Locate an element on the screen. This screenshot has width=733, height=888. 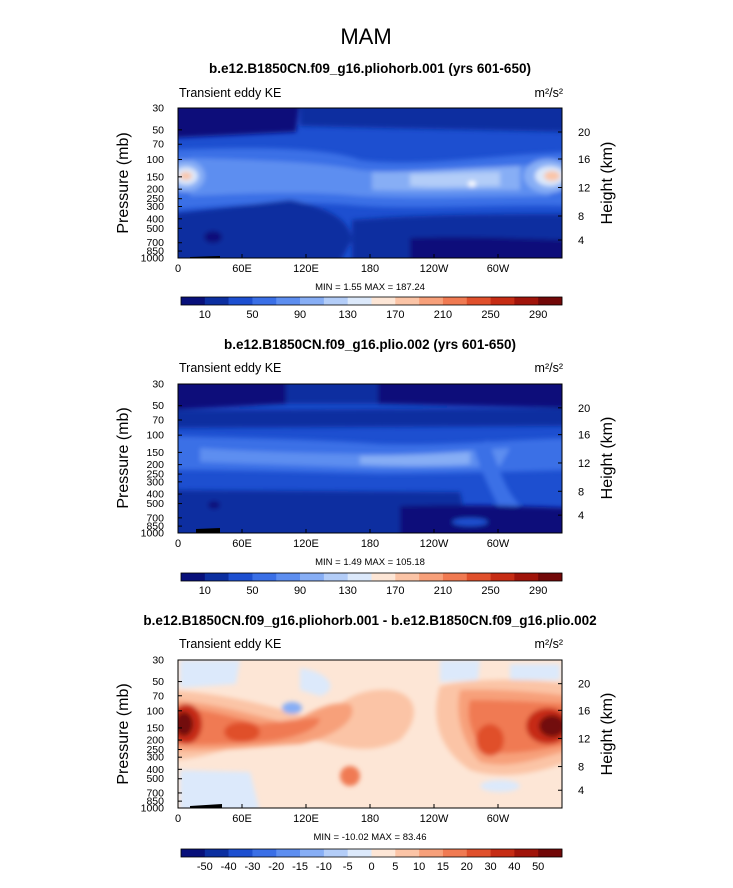
colorbar-label: 170 is located at coordinates (395, 315).